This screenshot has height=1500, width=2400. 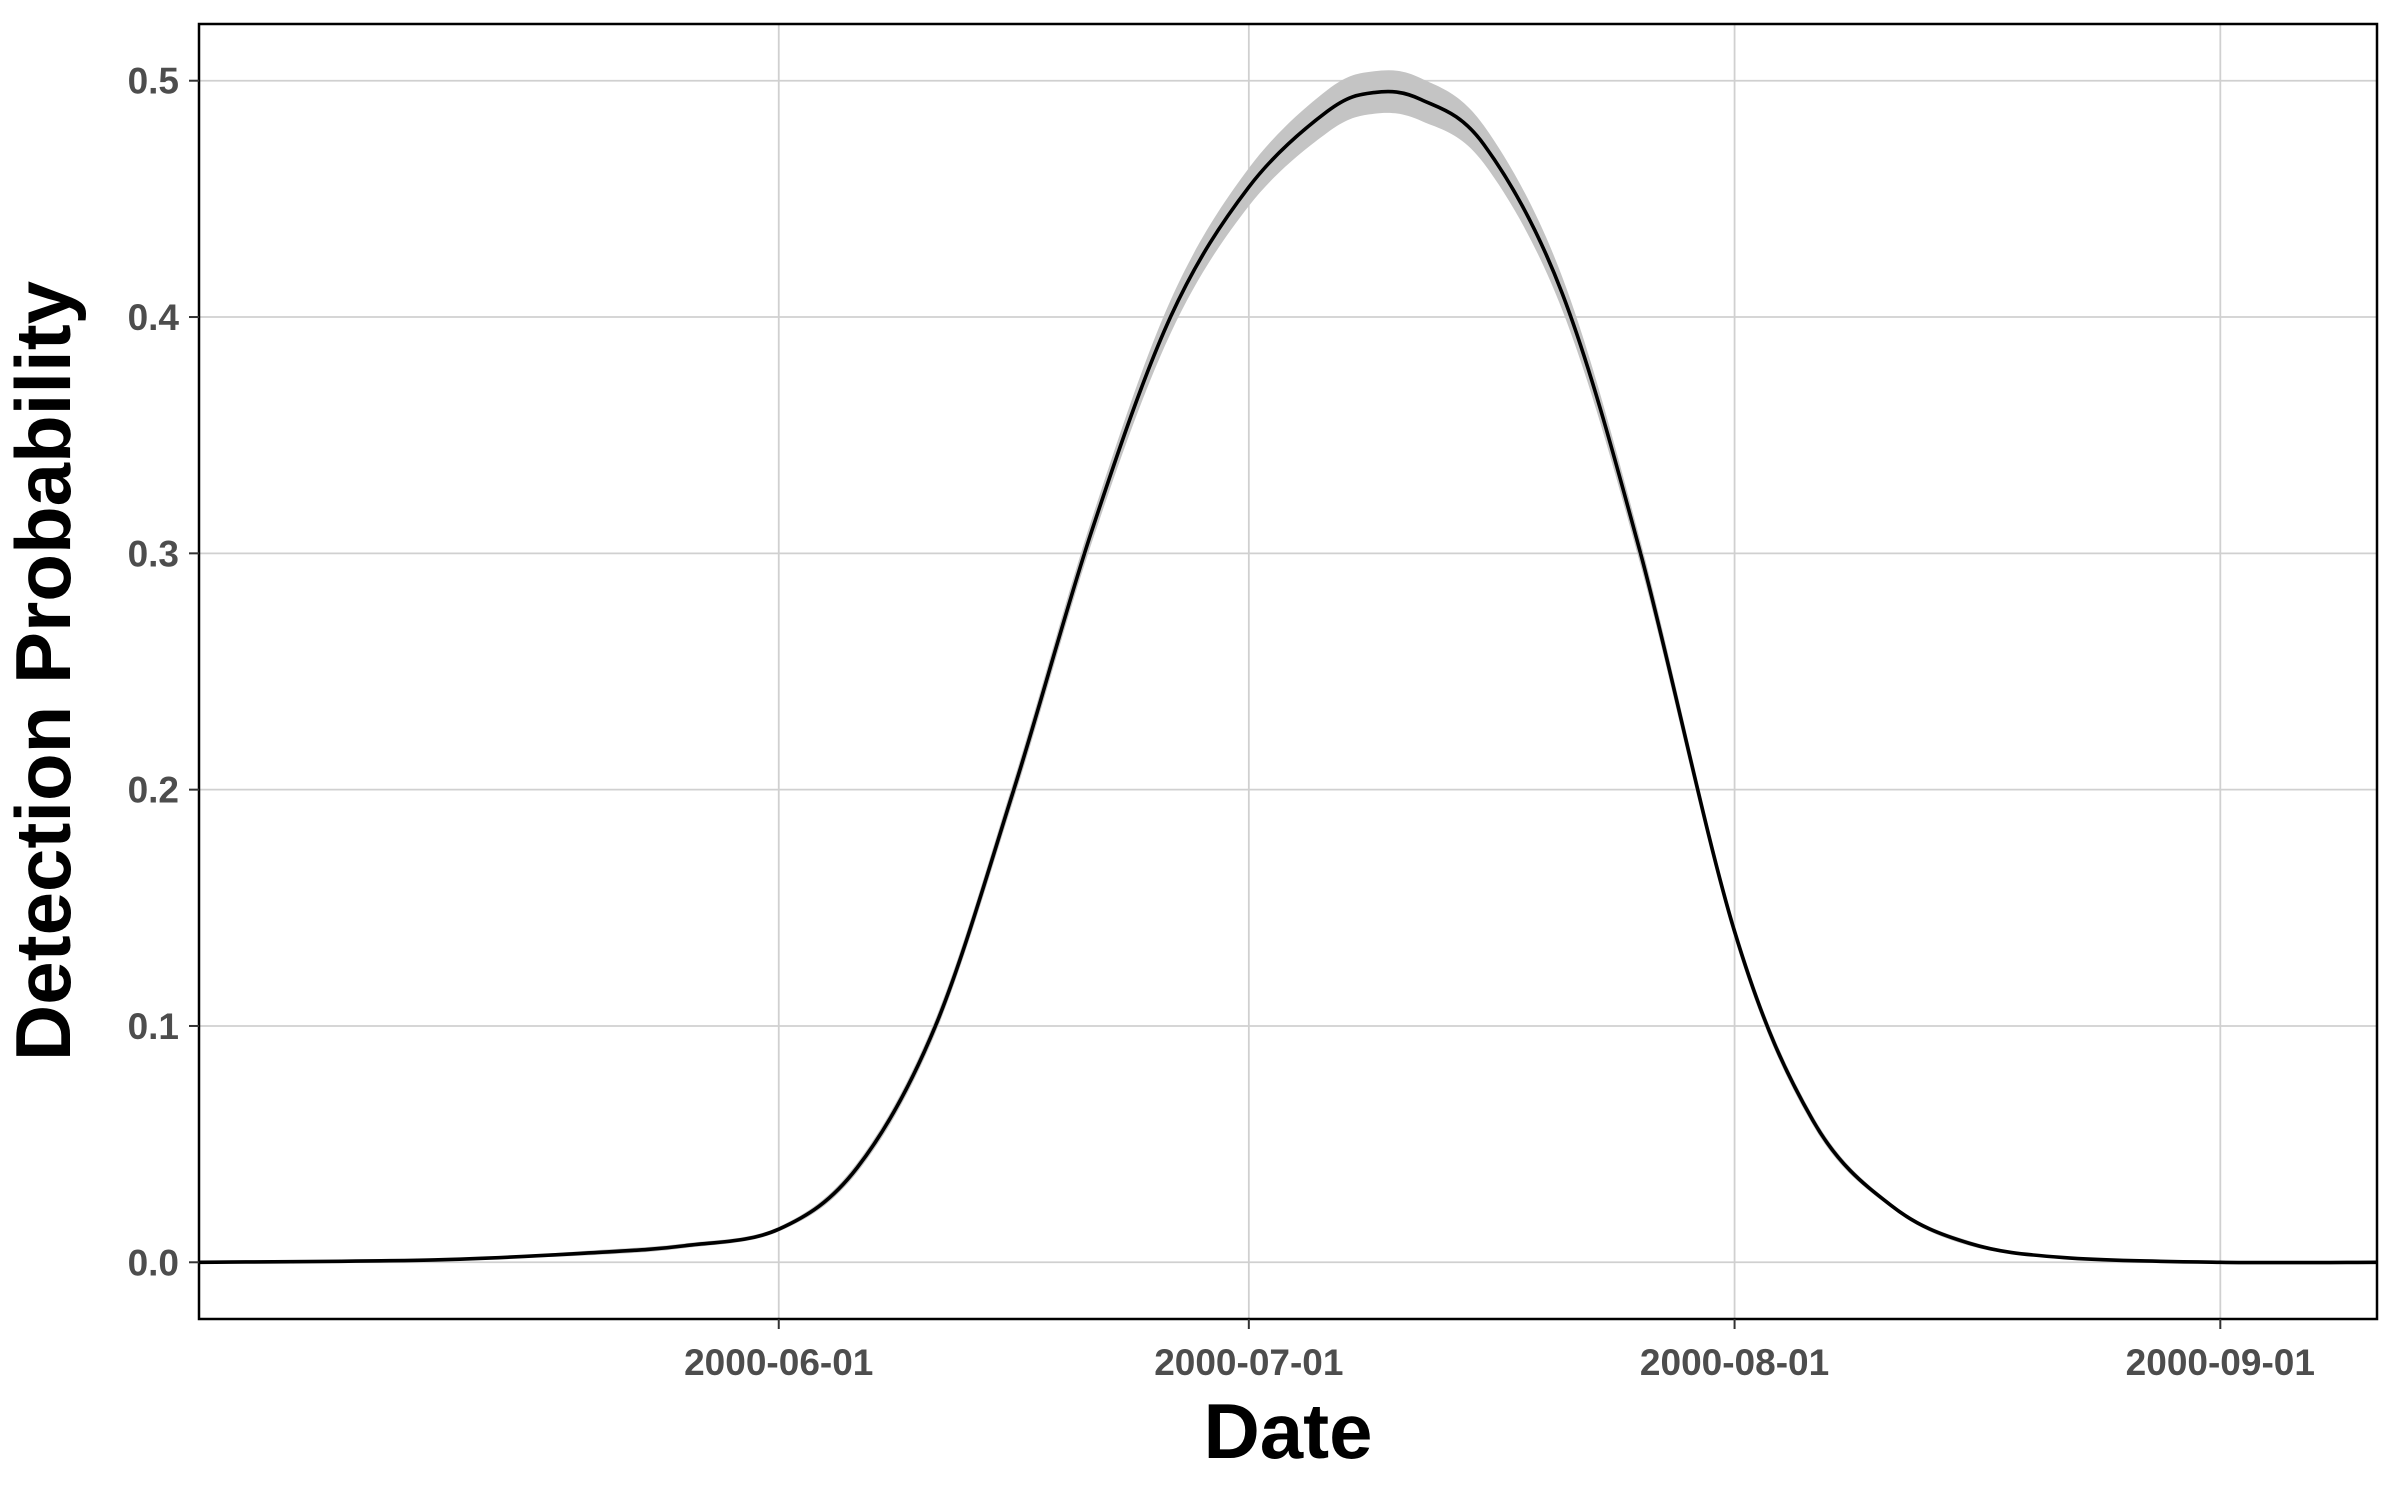 I want to click on y-tick-label: 0.3, so click(x=153, y=553).